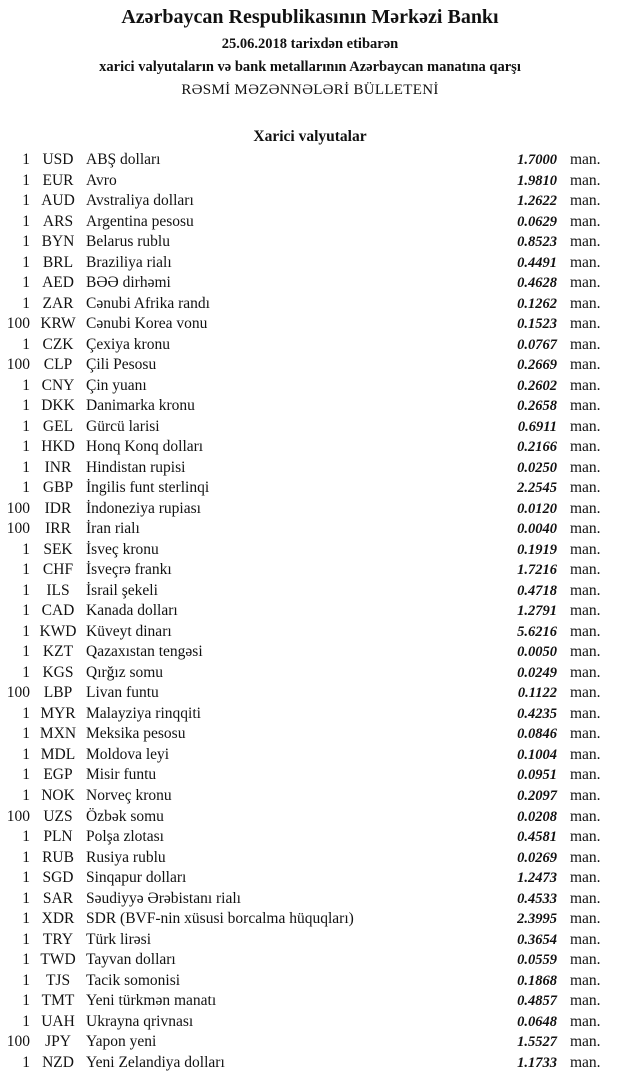 The width and height of the screenshot is (620, 1073). I want to click on currency-name-cell: Danimarka kronu, so click(140, 406).